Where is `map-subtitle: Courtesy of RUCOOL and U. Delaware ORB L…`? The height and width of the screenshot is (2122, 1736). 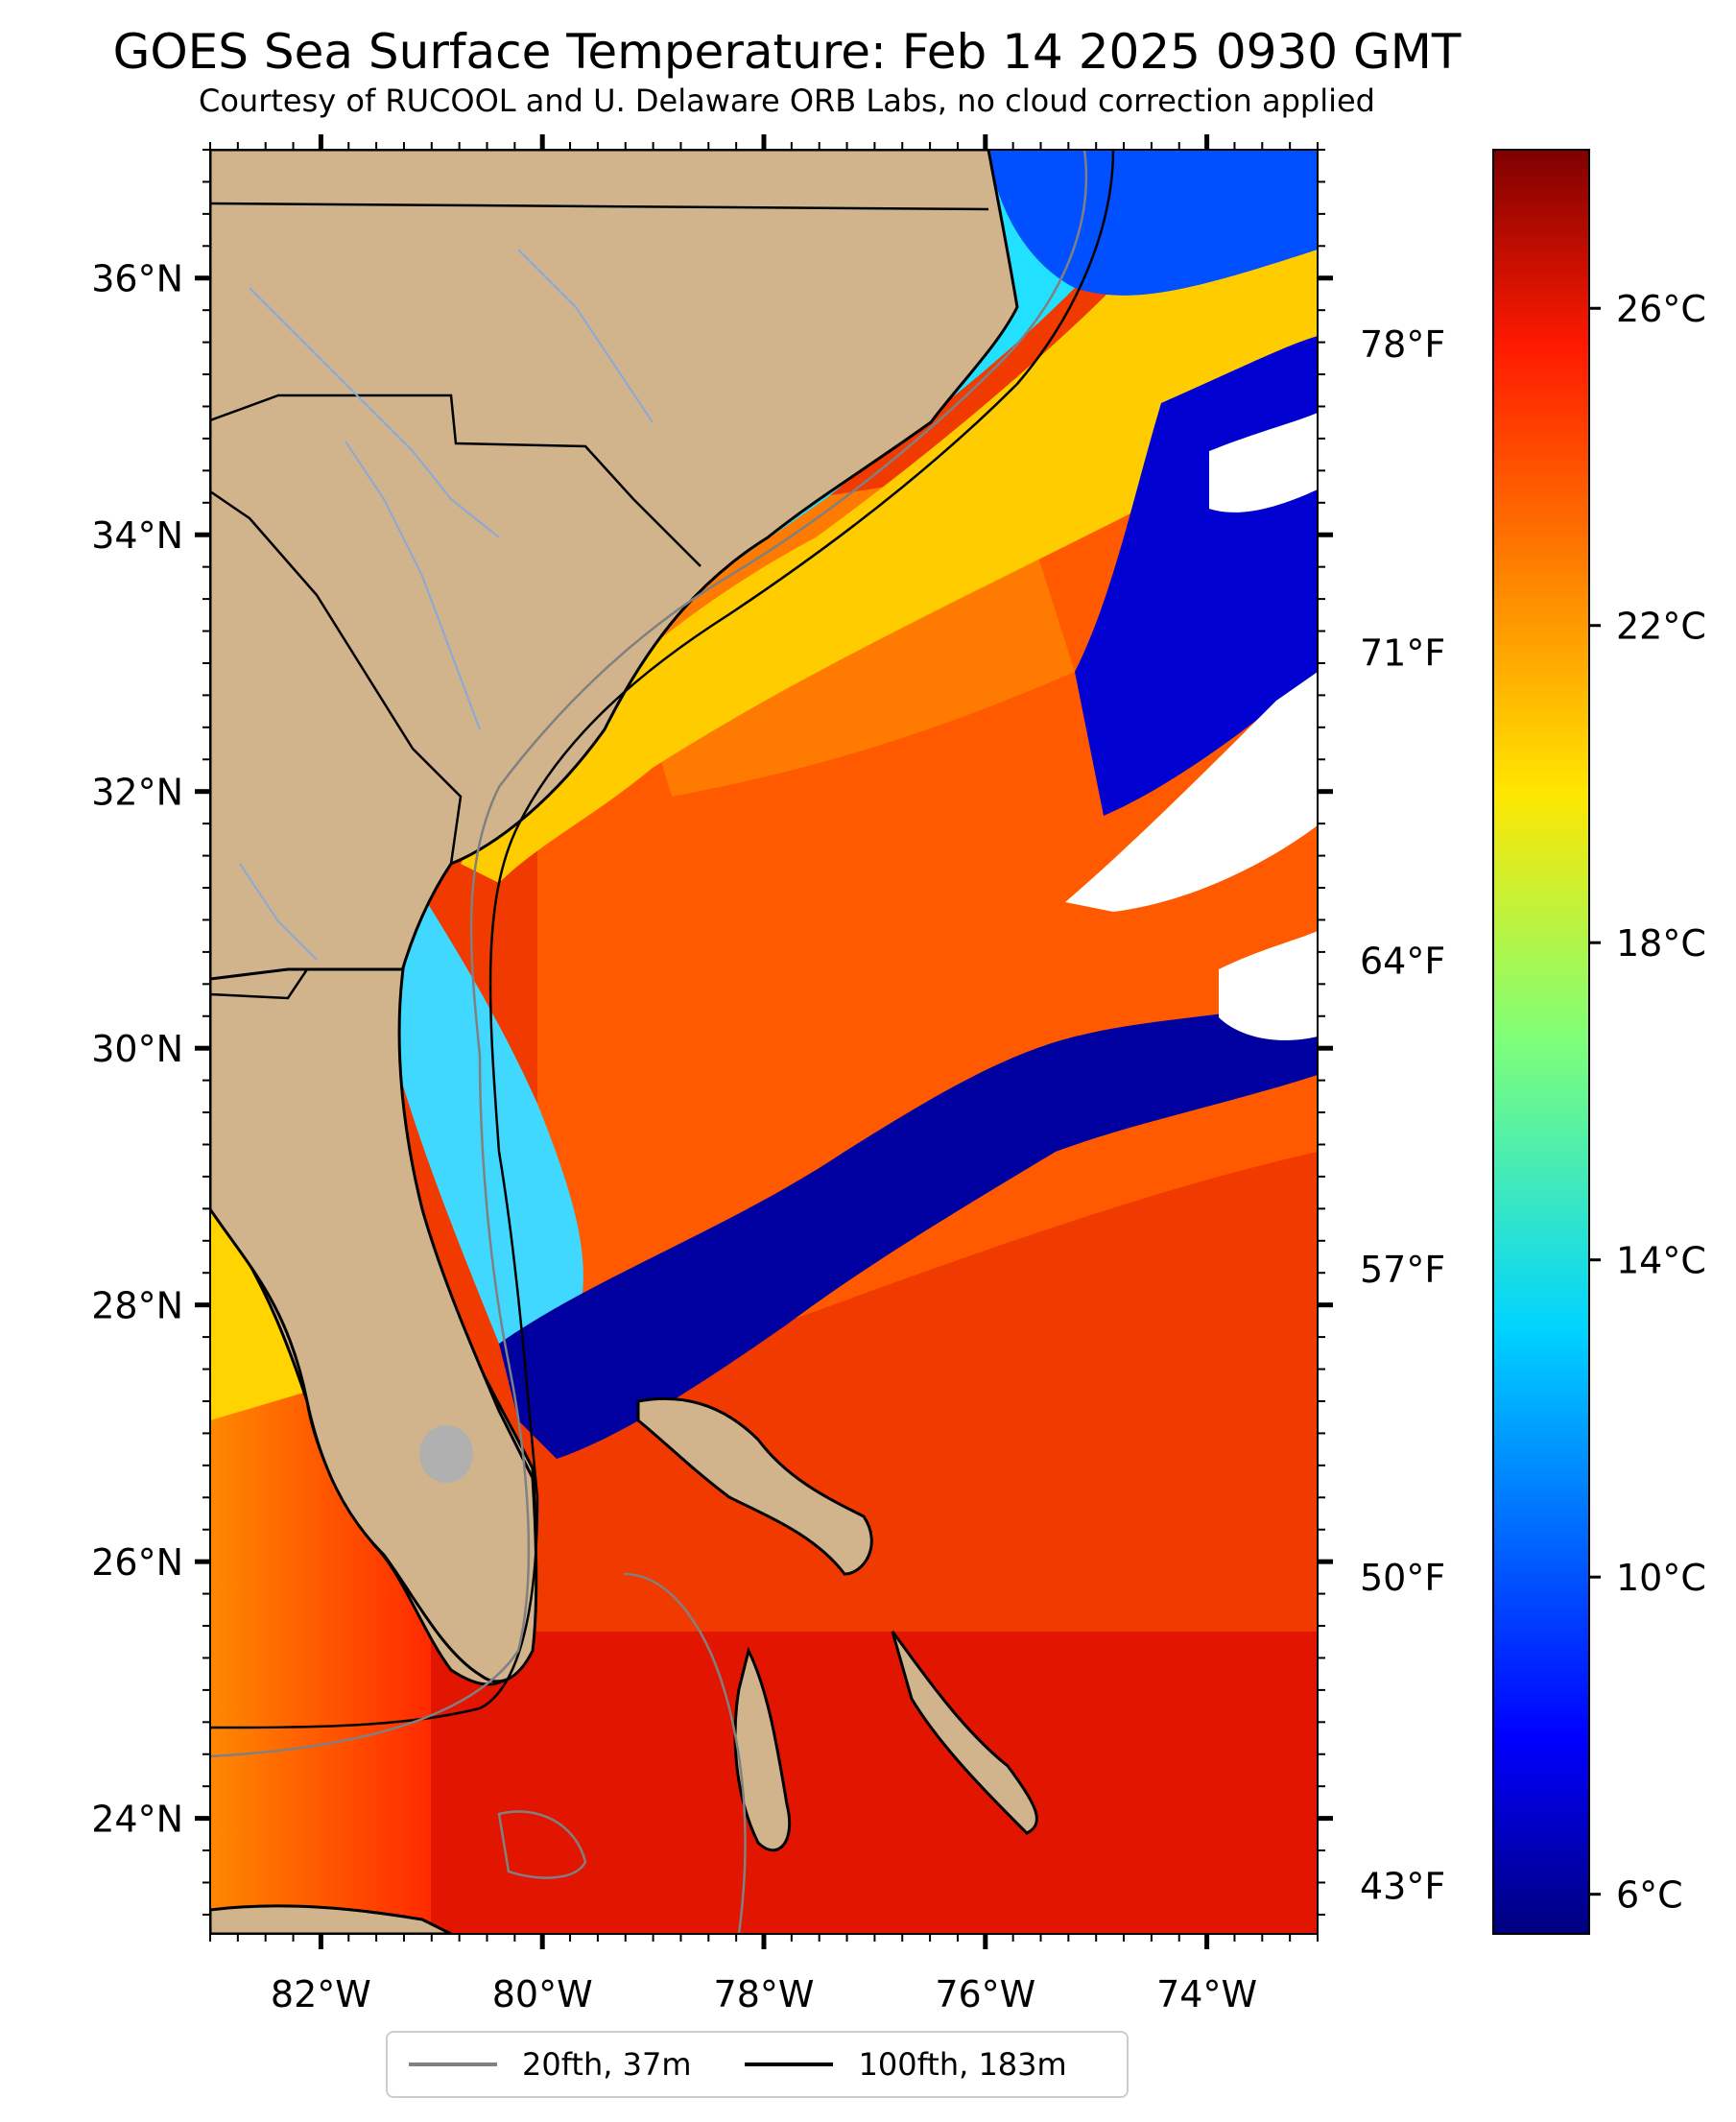
map-subtitle: Courtesy of RUCOOL and U. Delaware ORB L… is located at coordinates (787, 101).